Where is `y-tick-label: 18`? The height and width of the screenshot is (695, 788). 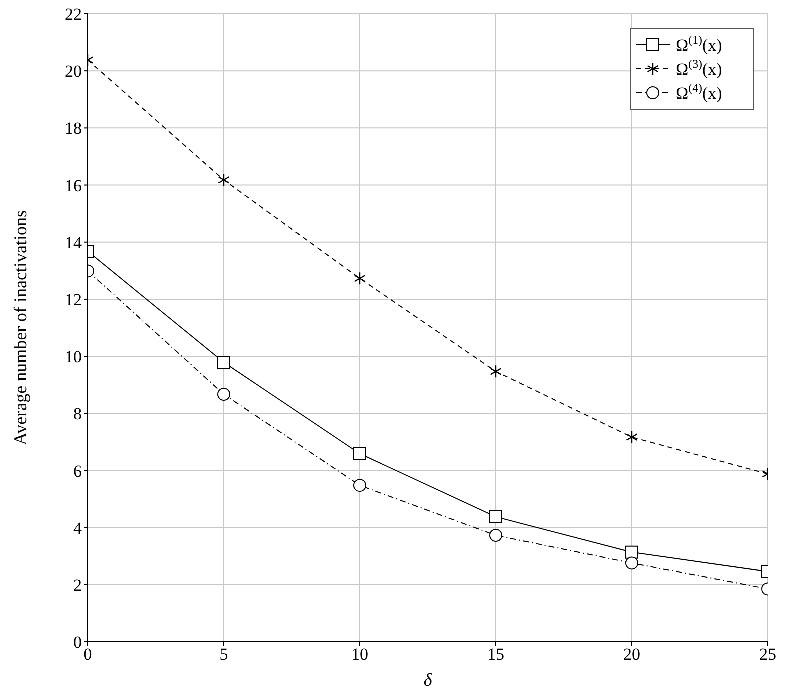 y-tick-label: 18 is located at coordinates (73, 128).